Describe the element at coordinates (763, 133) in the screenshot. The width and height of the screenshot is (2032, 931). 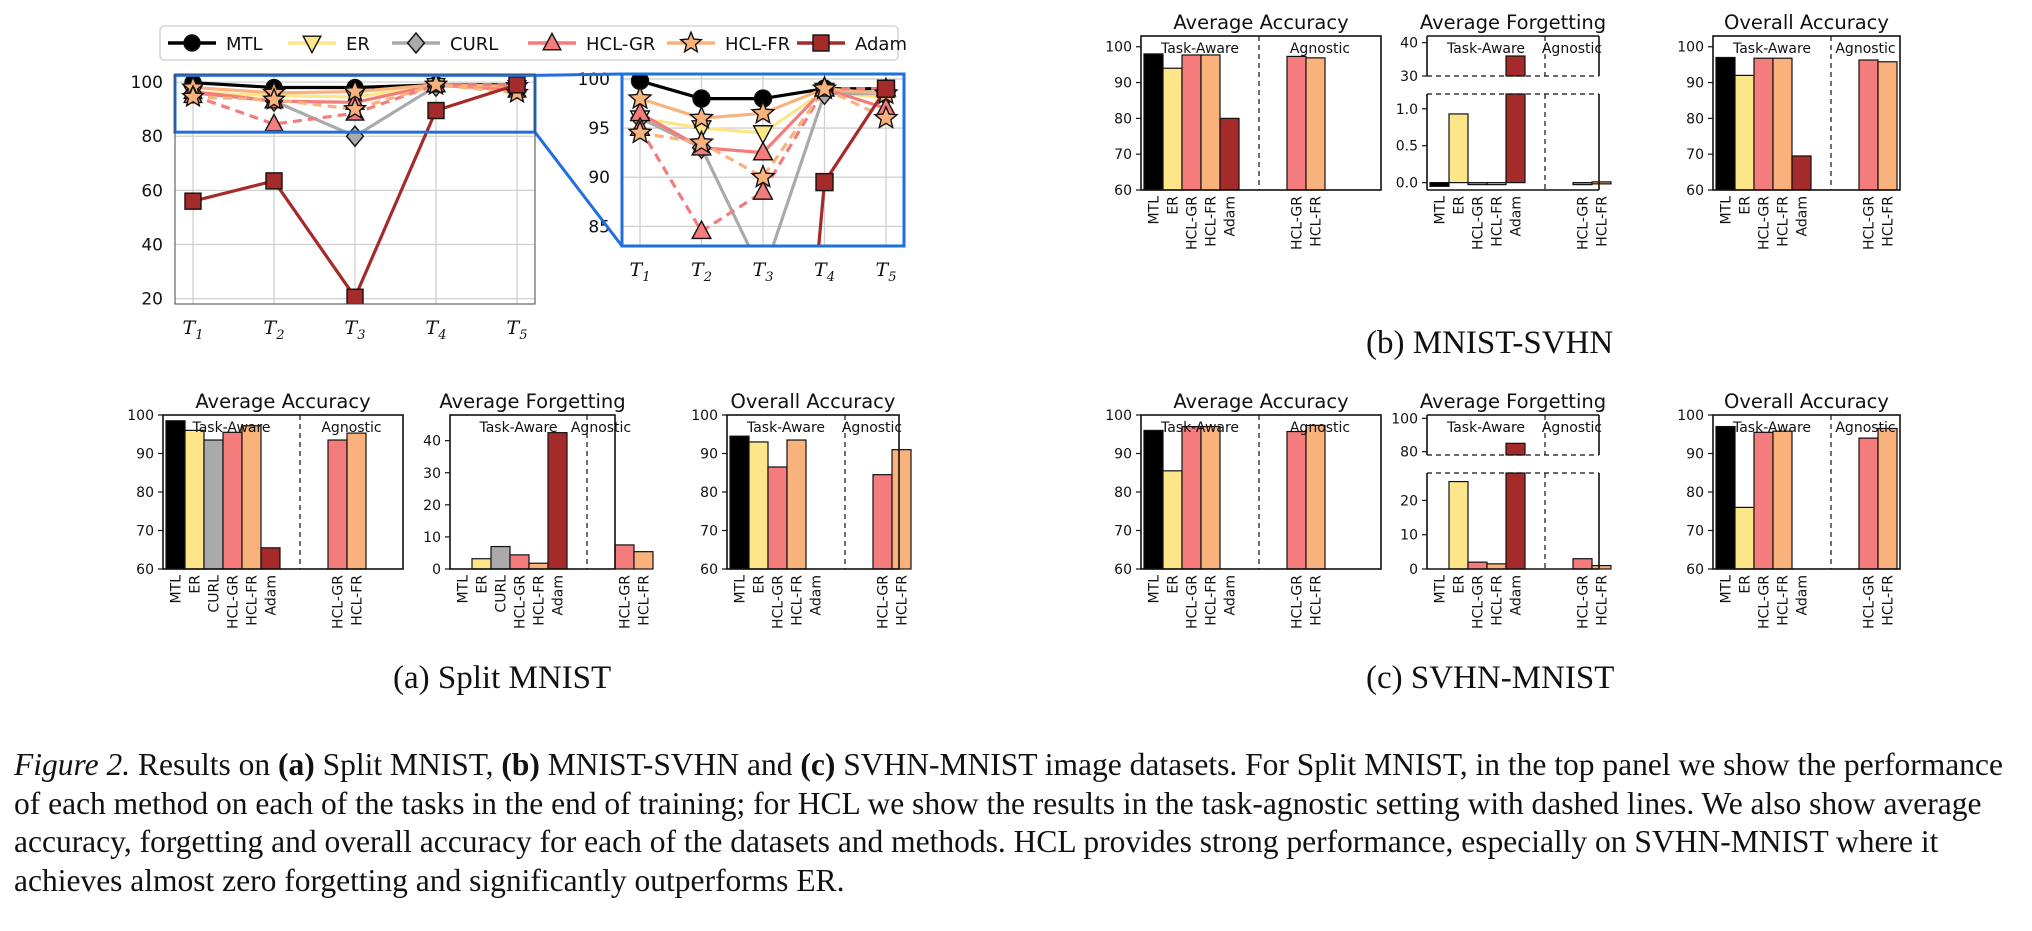
I see `series-line-hcl-fr-agnostic` at that location.